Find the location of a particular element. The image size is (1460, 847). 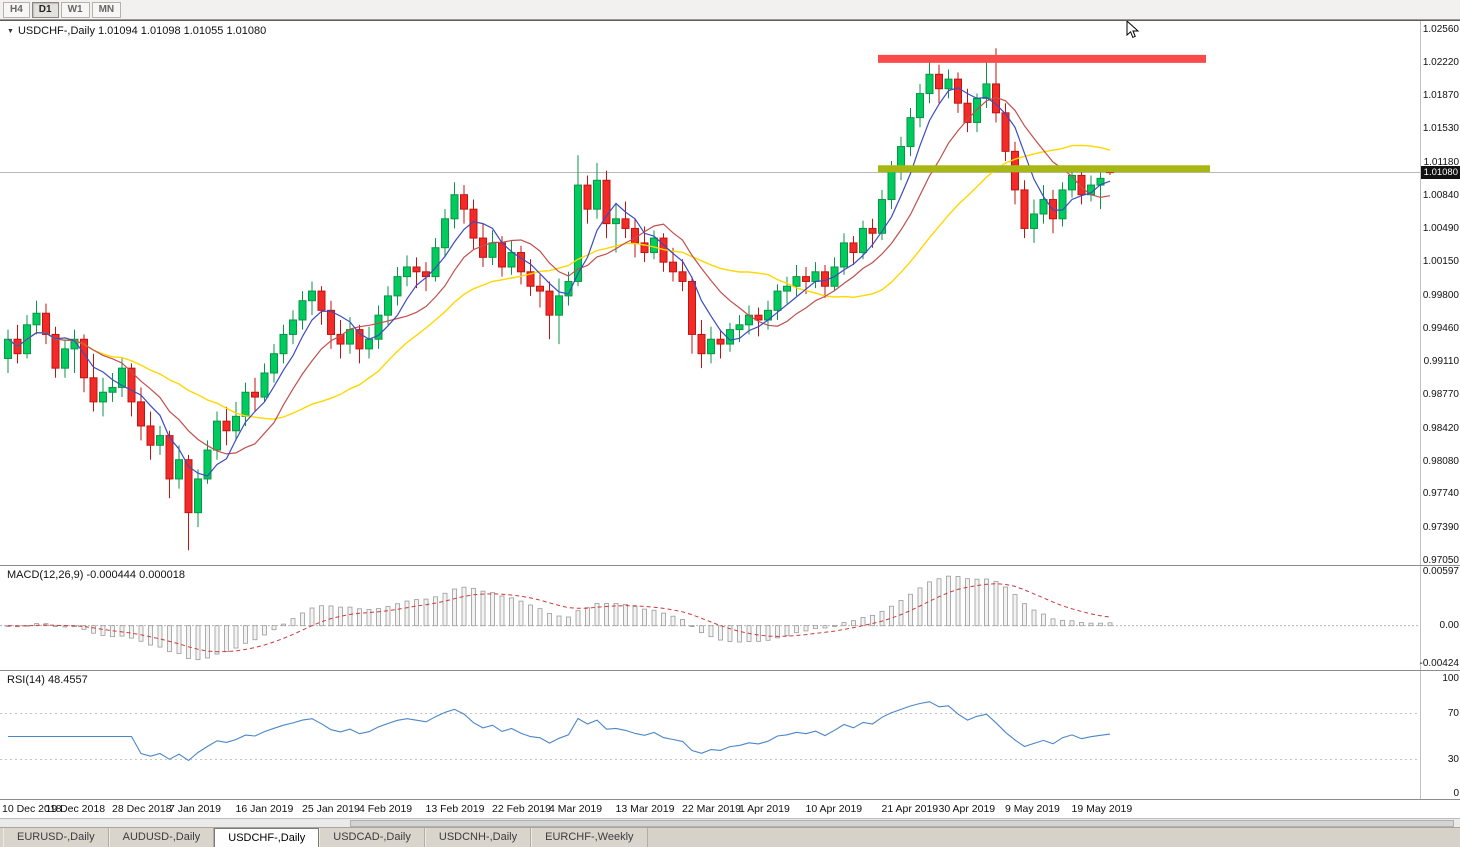

price-axis-label: 0.99460 is located at coordinates (1440, 328).